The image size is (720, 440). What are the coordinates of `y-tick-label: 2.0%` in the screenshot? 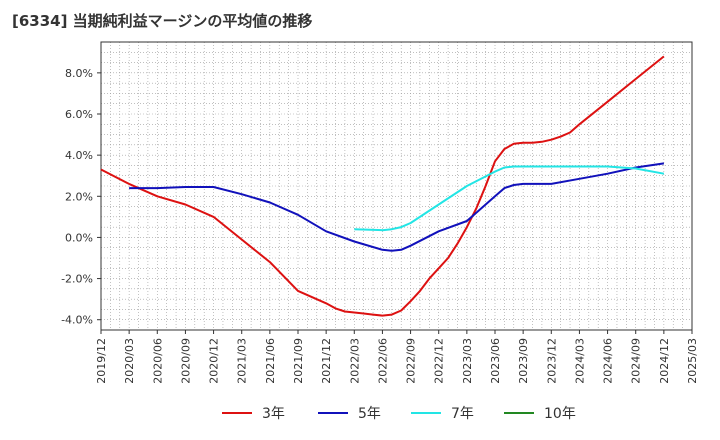 It's located at (79, 196).